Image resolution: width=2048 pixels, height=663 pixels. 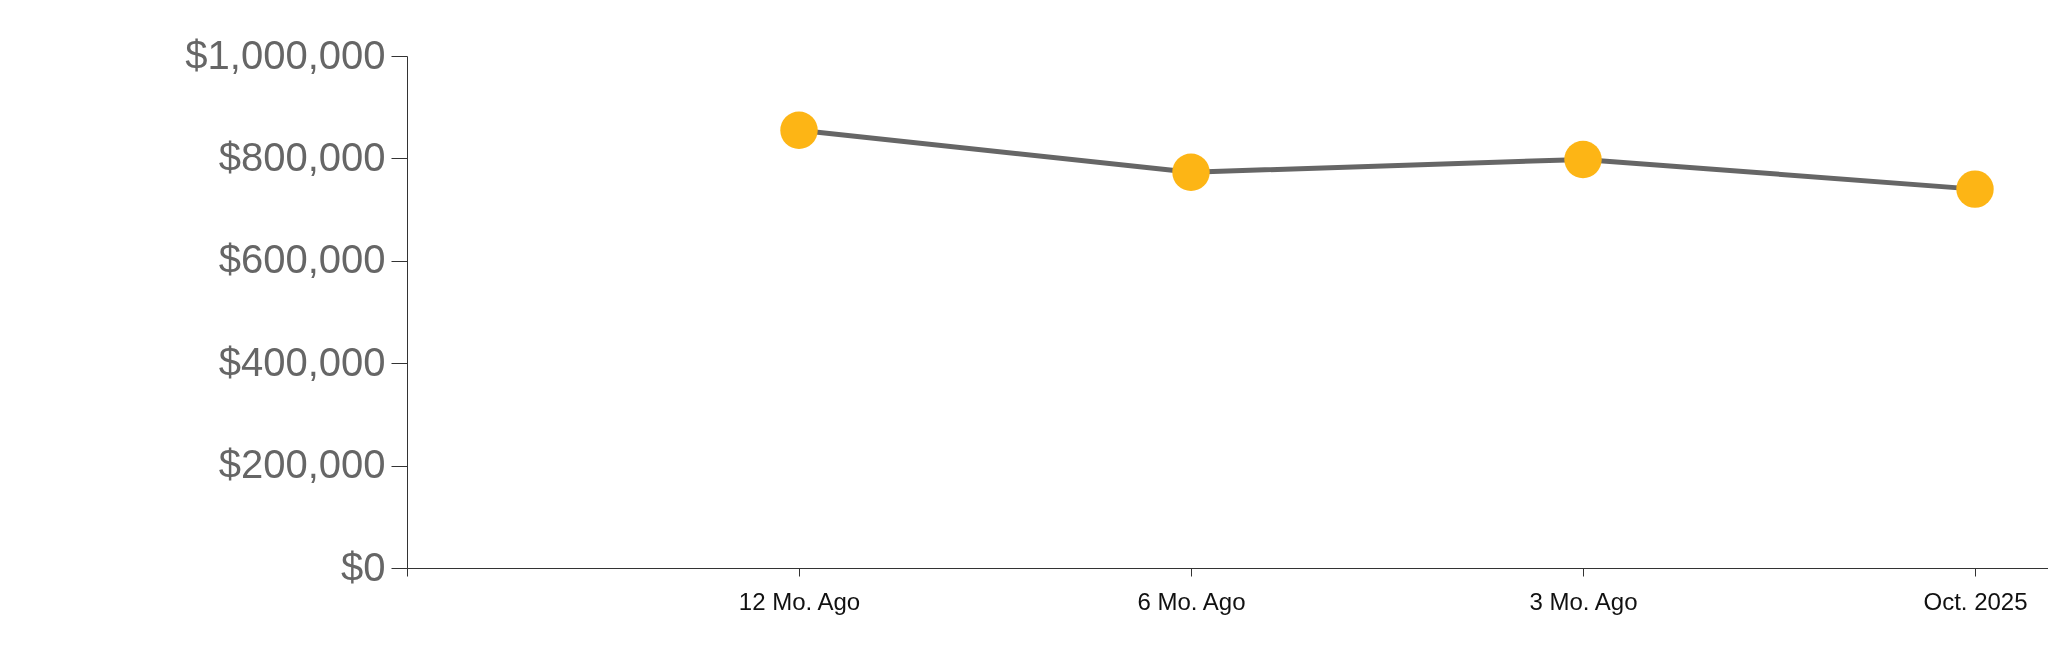 I want to click on y-tick-label: $800,000, so click(x=302, y=156).